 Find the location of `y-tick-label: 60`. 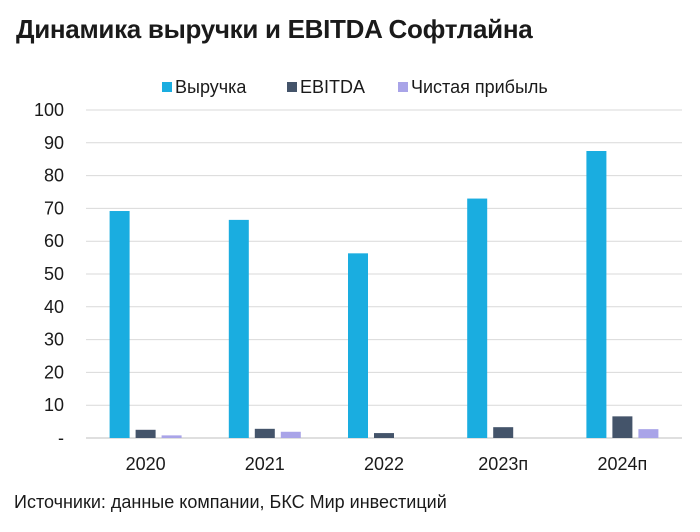

y-tick-label: 60 is located at coordinates (54, 241).